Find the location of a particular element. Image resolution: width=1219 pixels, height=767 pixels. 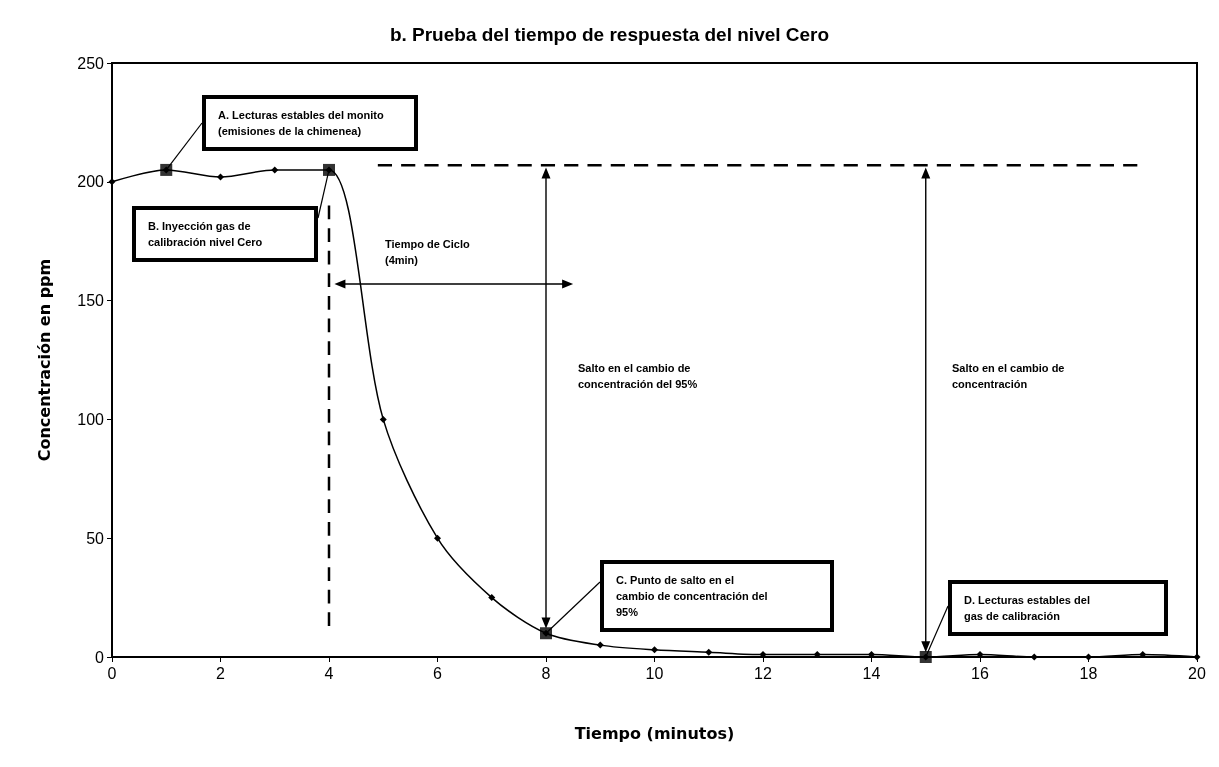

x-tick-label: 2 is located at coordinates (221, 673).